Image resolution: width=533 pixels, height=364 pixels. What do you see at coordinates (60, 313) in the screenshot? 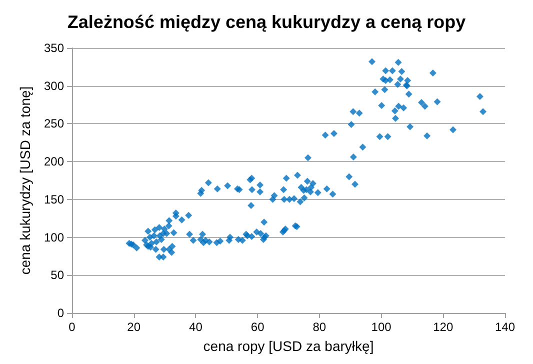
I see `y-tick-label: 0` at bounding box center [60, 313].